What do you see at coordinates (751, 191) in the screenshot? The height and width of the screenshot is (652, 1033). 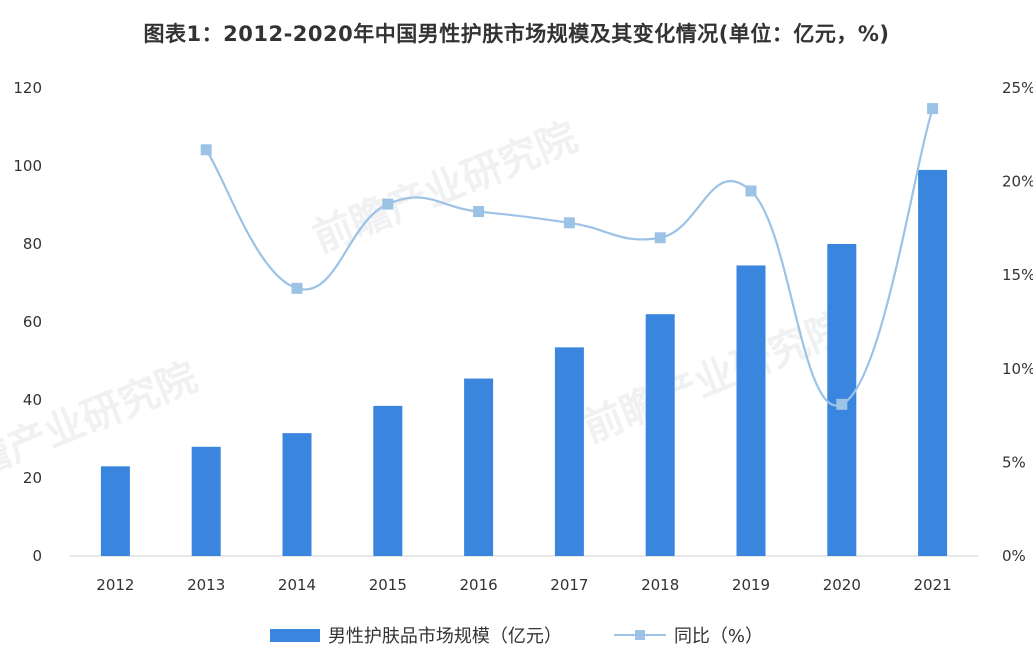 I see `yoy-point-2019` at bounding box center [751, 191].